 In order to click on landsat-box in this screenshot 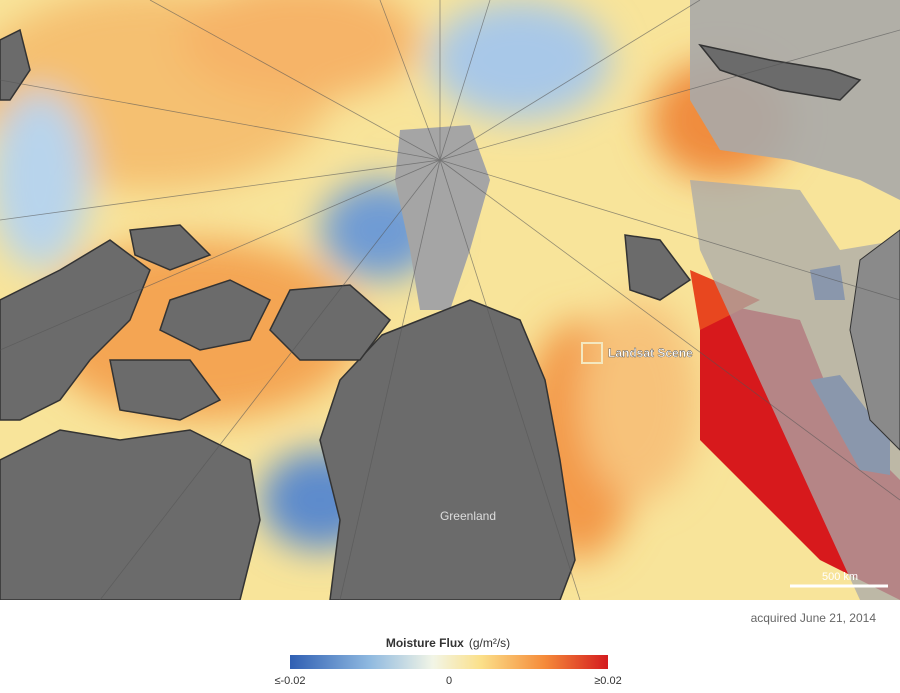, I will do `click(592, 353)`.